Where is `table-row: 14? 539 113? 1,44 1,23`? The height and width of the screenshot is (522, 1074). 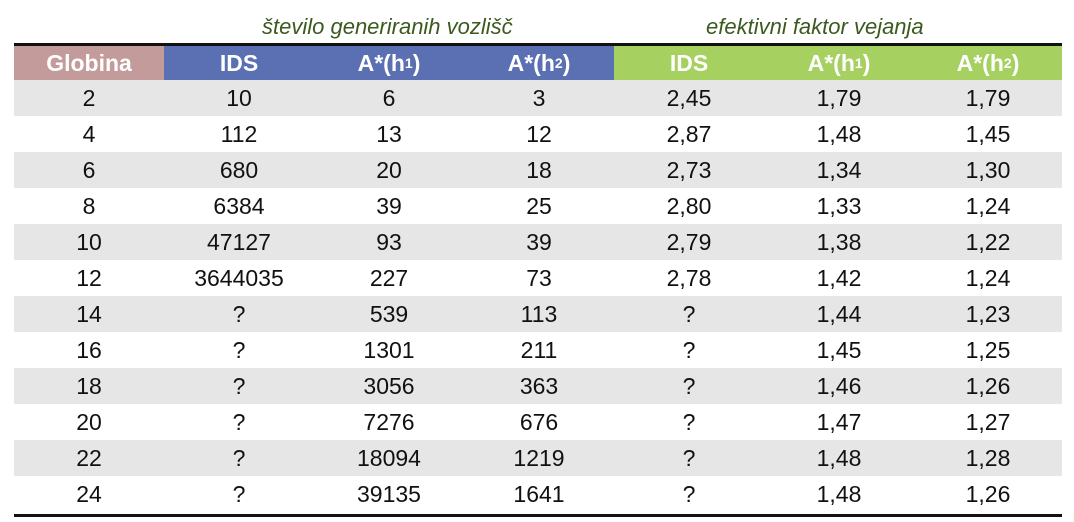
table-row: 14? 539 113? 1,44 1,23 is located at coordinates (538, 314).